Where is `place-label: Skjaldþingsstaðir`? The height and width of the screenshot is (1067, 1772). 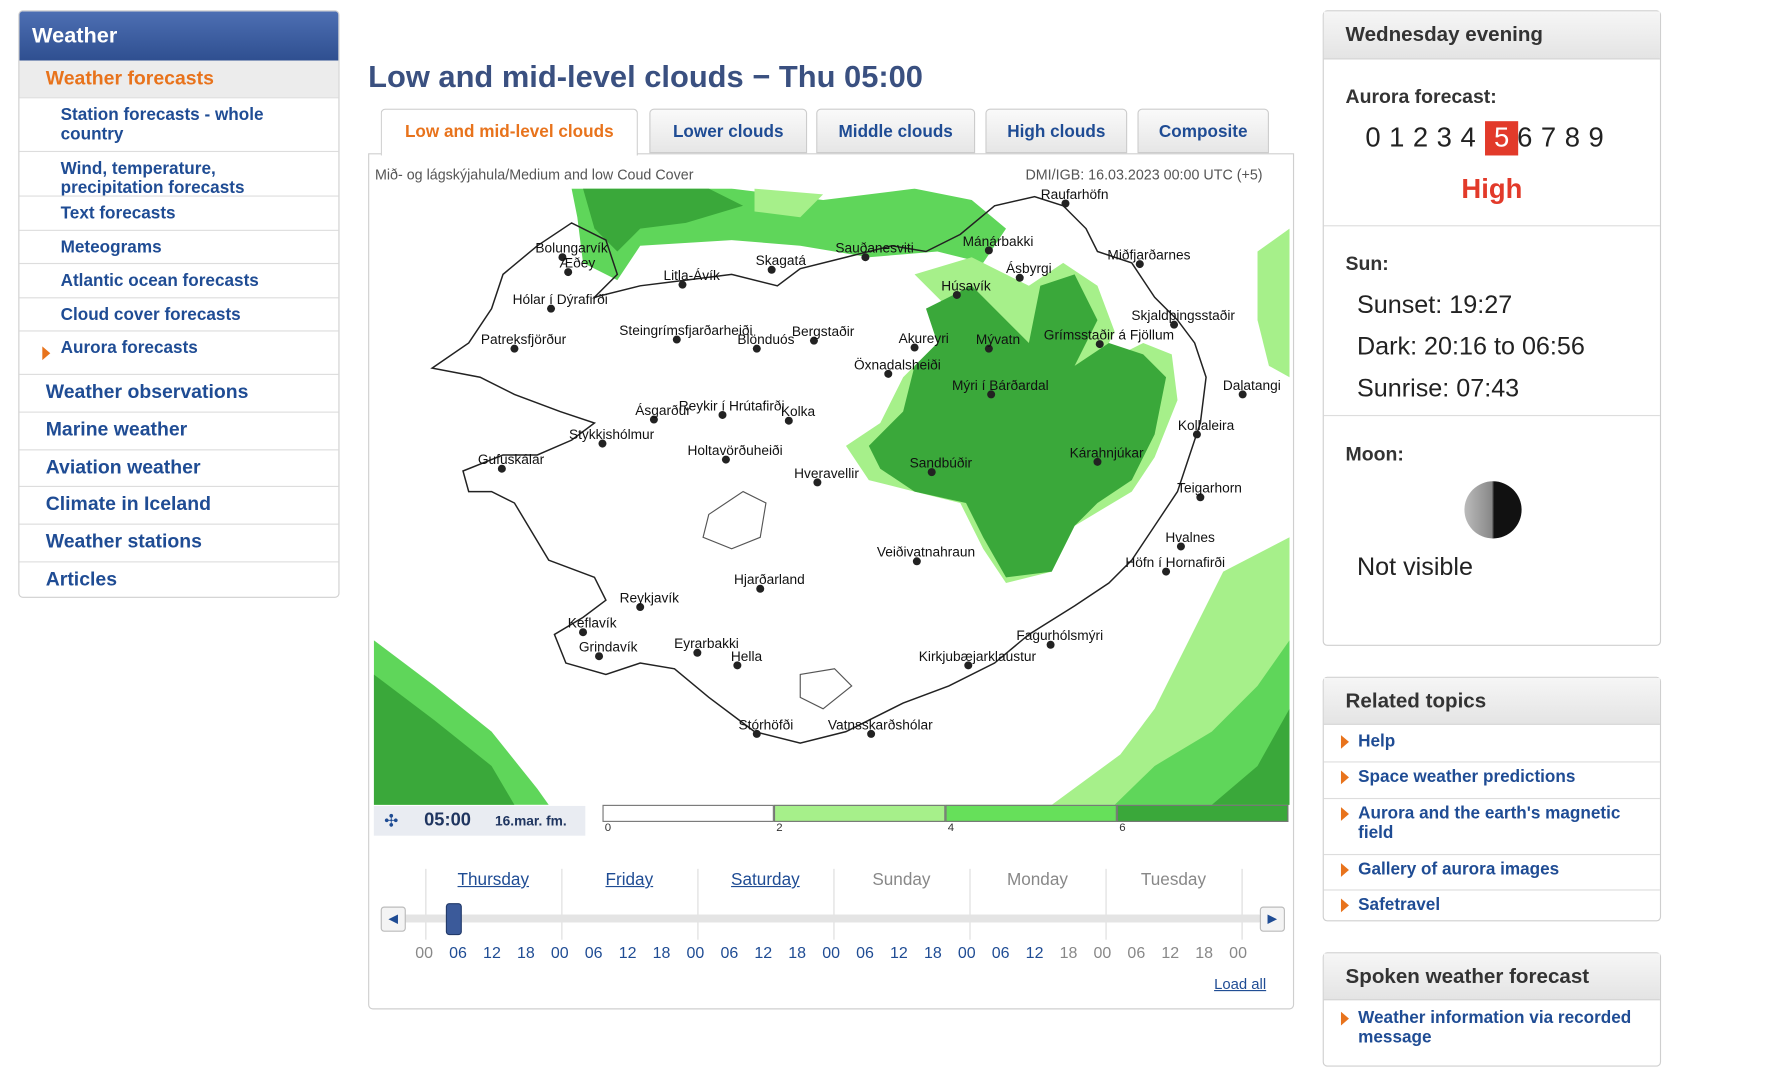 place-label: Skjaldþingsstaðir is located at coordinates (1183, 315).